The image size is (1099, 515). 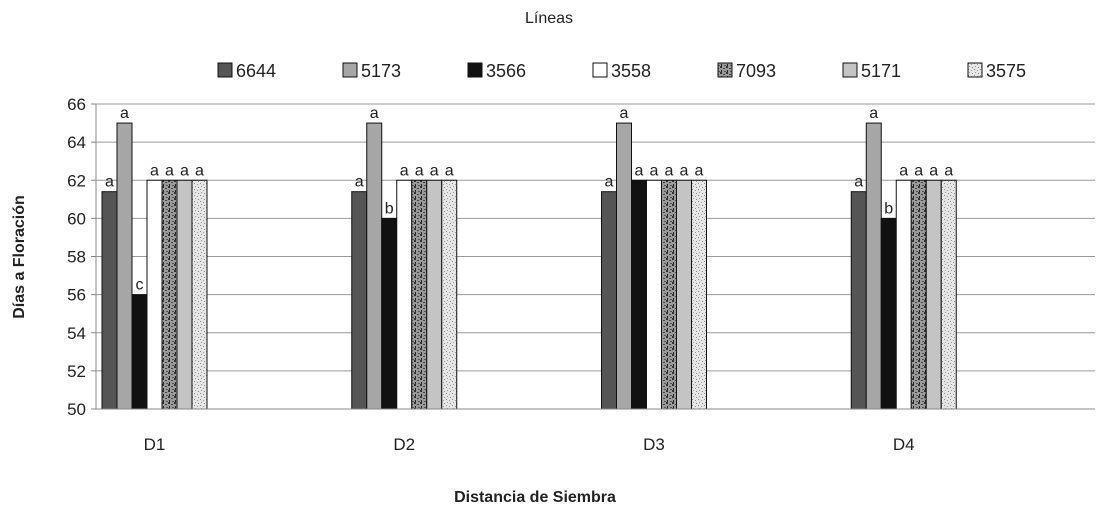 I want to click on bar-3575-D3, so click(x=699, y=294).